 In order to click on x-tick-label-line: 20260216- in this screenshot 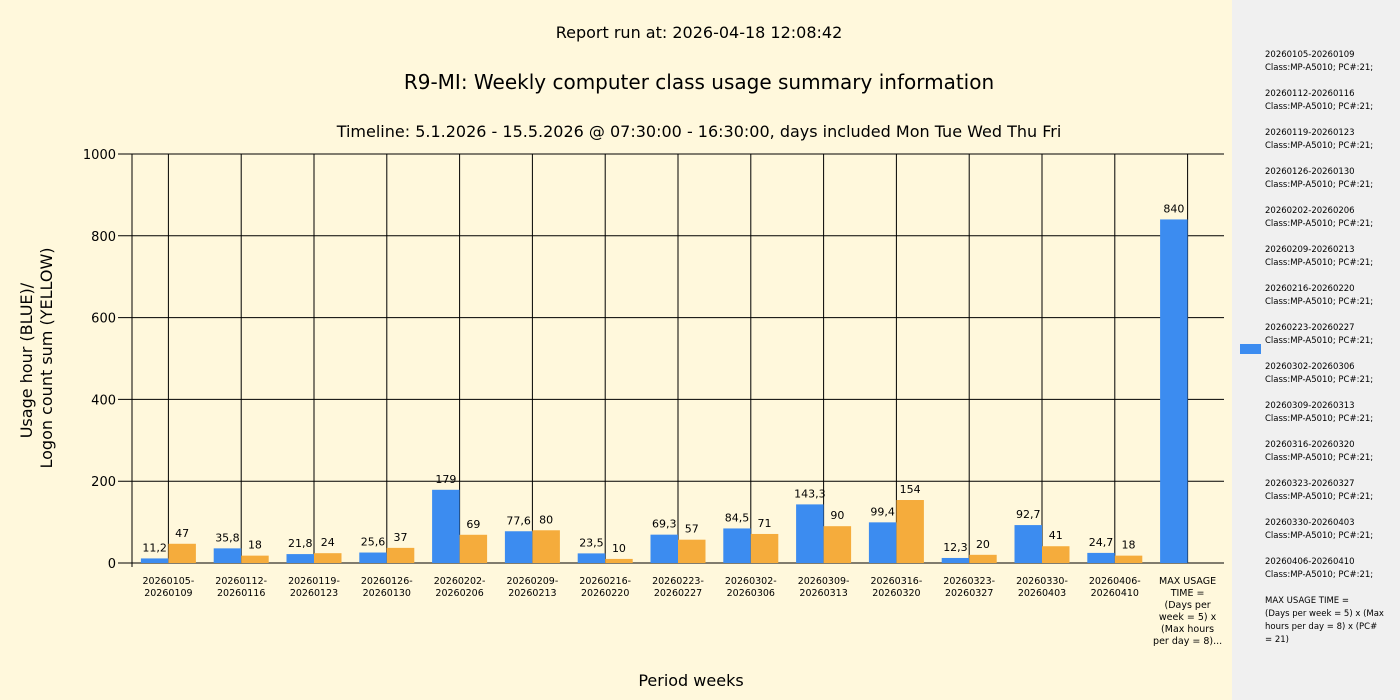, I will do `click(605, 581)`.